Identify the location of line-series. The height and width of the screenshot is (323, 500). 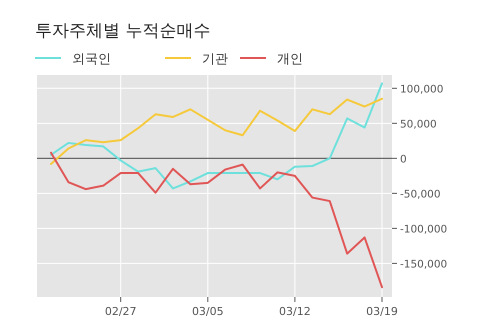
(216, 131).